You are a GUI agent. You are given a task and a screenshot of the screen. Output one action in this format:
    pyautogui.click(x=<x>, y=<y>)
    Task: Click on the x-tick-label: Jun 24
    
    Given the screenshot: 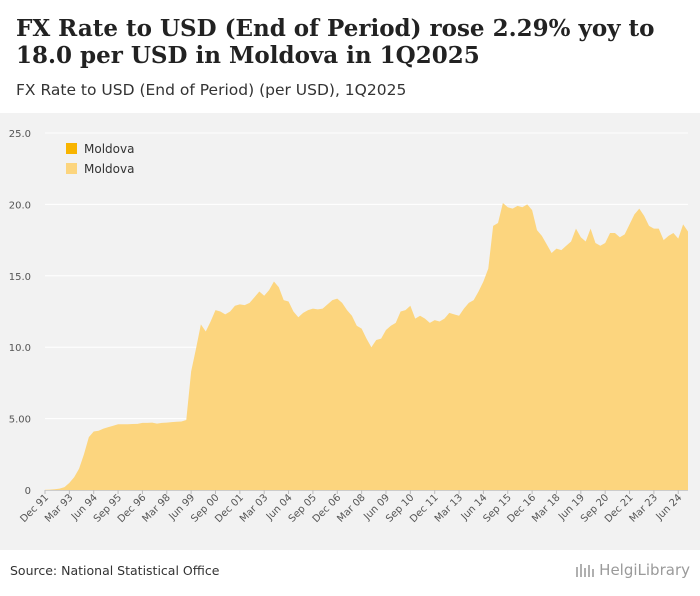 What is the action you would take?
    pyautogui.click(x=669, y=507)
    